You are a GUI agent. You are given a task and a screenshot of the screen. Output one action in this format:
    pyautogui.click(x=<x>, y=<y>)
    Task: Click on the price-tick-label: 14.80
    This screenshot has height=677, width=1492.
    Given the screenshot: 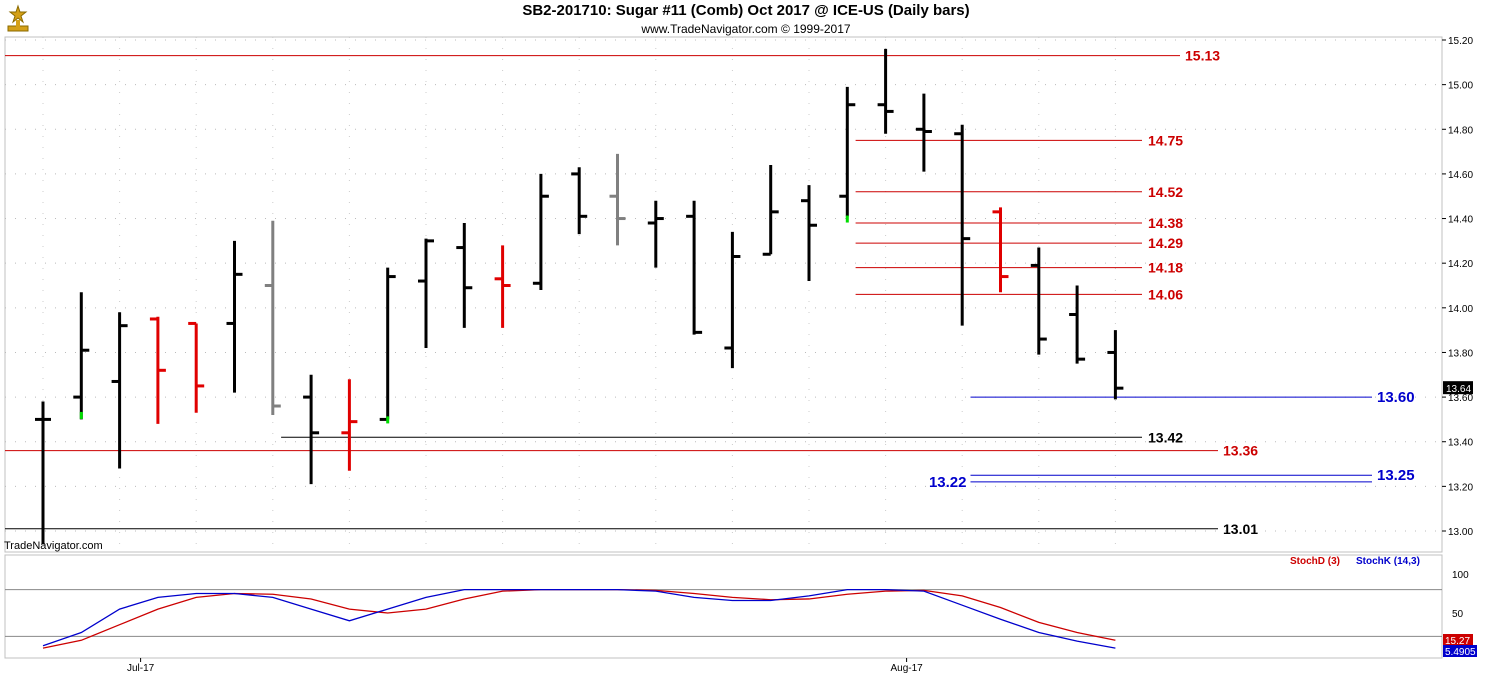 What is the action you would take?
    pyautogui.click(x=1460, y=130)
    